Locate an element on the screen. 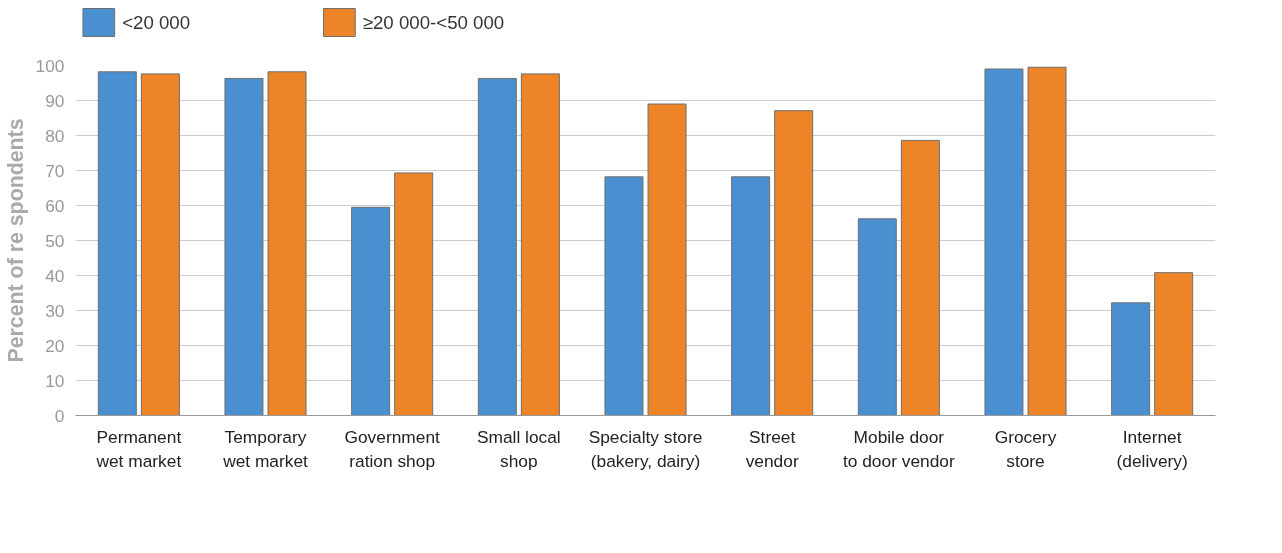 Image resolution: width=1282 pixels, height=553 pixels. legend-label: ≥20 000-<50 000 is located at coordinates (433, 22).